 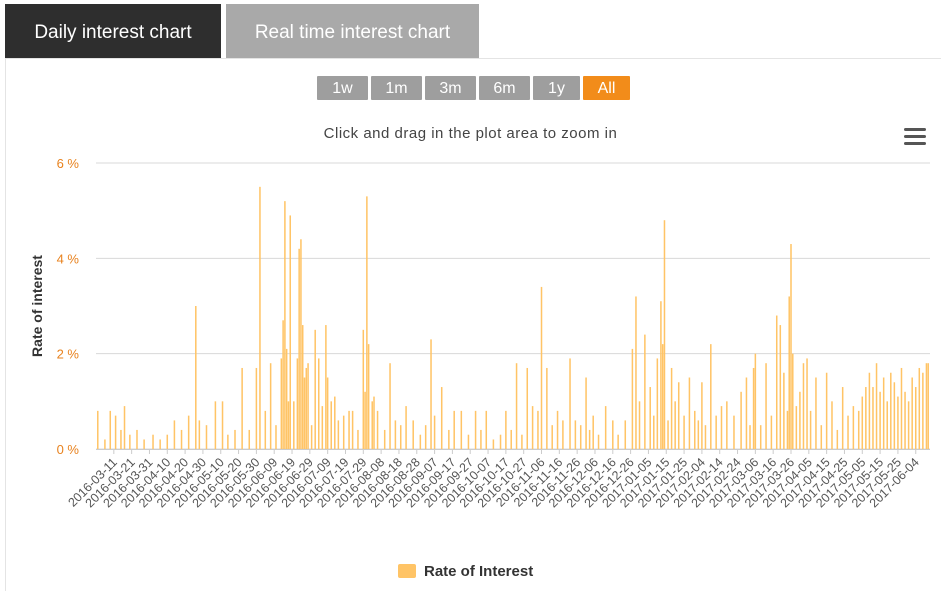 What do you see at coordinates (450, 88) in the screenshot?
I see `range-button-3m: 3m` at bounding box center [450, 88].